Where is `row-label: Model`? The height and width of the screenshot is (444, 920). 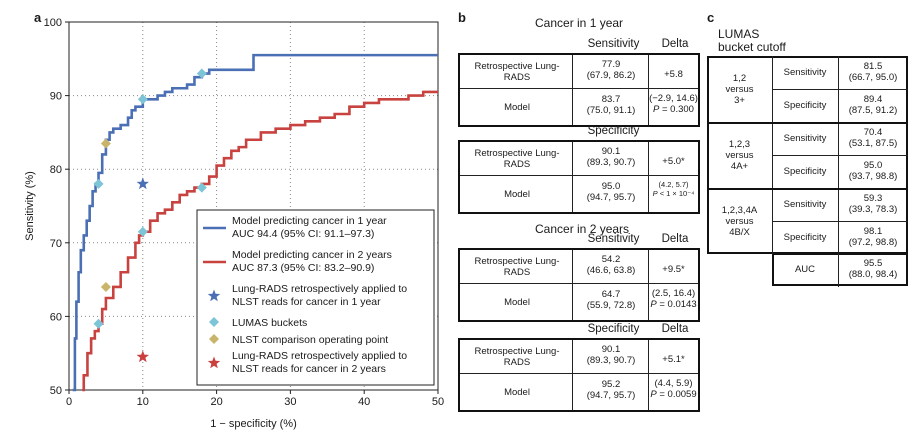 row-label: Model is located at coordinates (517, 107).